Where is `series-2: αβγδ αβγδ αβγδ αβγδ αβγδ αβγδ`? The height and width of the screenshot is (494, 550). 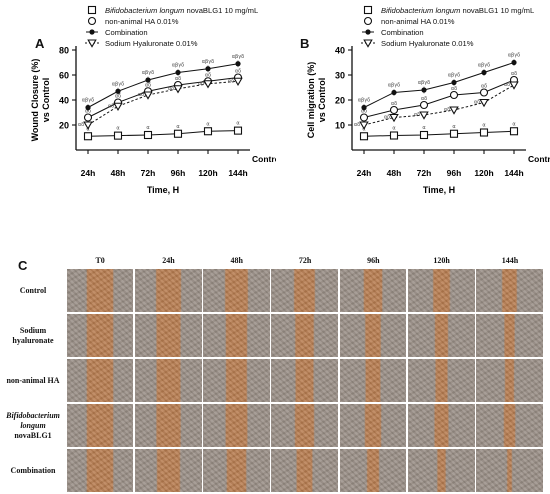
series-2: αβγδ αβγδ αβγδ αβγδ αβγδ αβγδ is located at coordinates (439, 82).